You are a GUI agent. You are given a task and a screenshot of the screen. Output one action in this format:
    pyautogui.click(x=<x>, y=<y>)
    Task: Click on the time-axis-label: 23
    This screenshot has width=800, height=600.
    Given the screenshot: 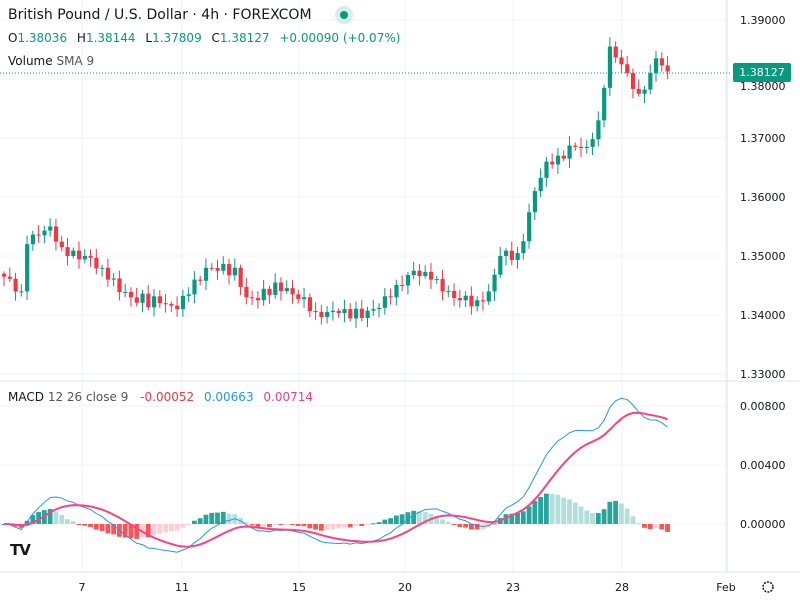 What is the action you would take?
    pyautogui.click(x=513, y=587)
    